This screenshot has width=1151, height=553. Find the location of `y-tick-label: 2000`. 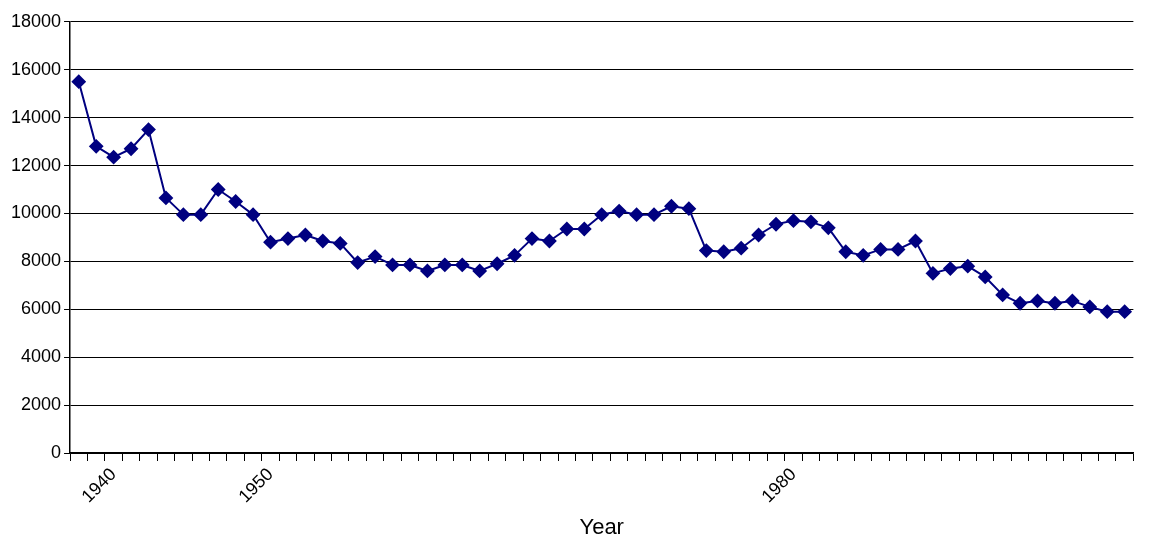

y-tick-label: 2000 is located at coordinates (41, 404).